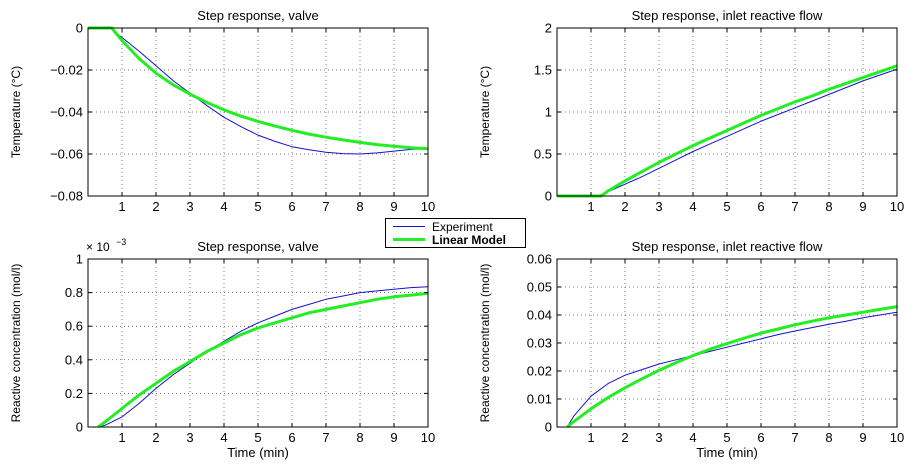 The image size is (907, 469). I want to click on y-axis-exponent-power: −3, so click(121, 242).